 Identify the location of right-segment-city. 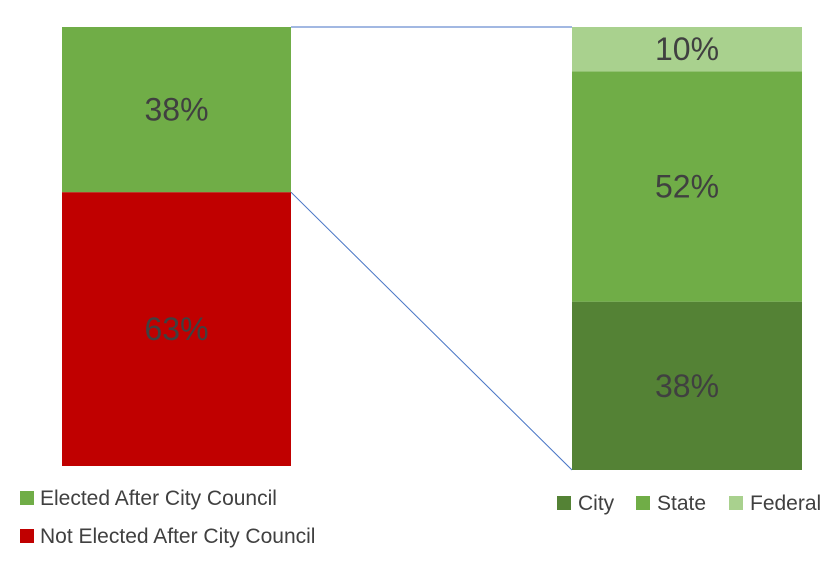
(687, 385).